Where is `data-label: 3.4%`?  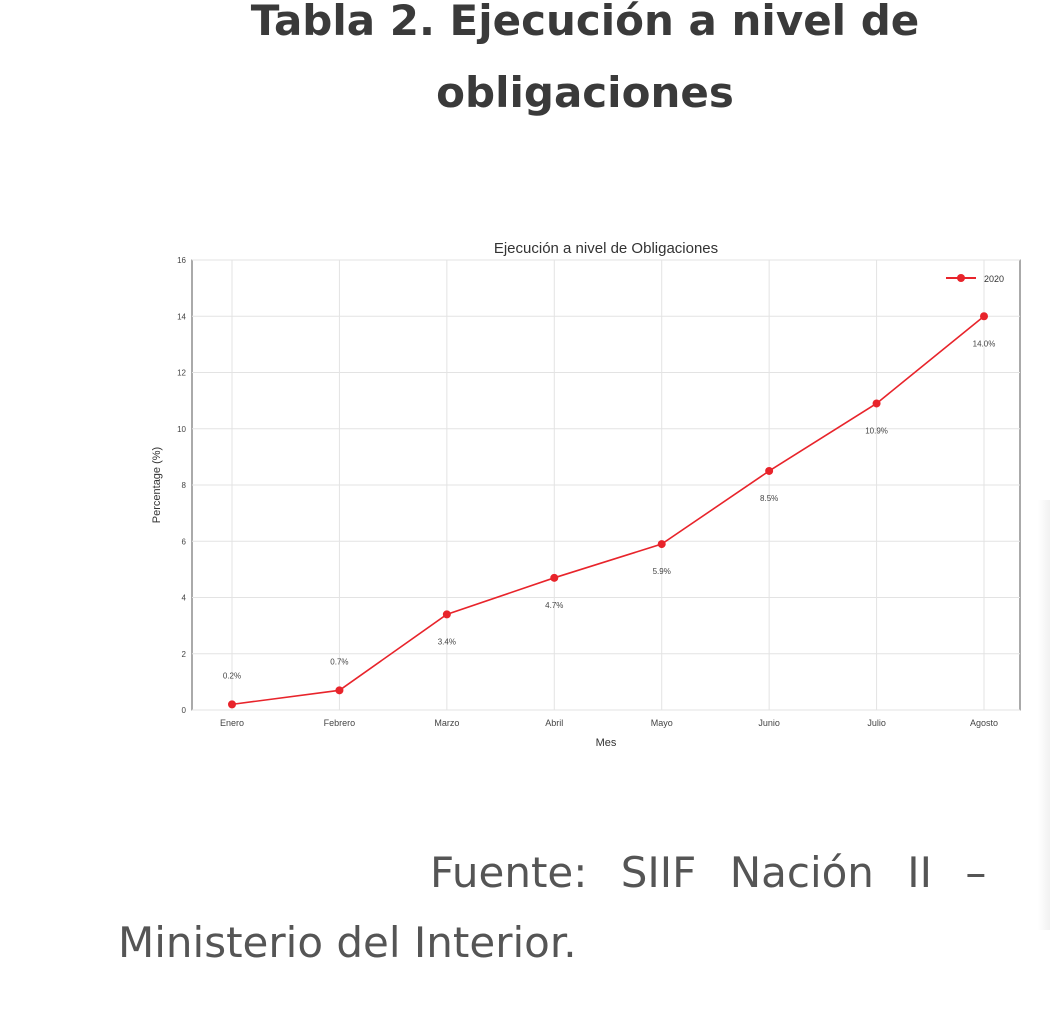 data-label: 3.4% is located at coordinates (447, 641).